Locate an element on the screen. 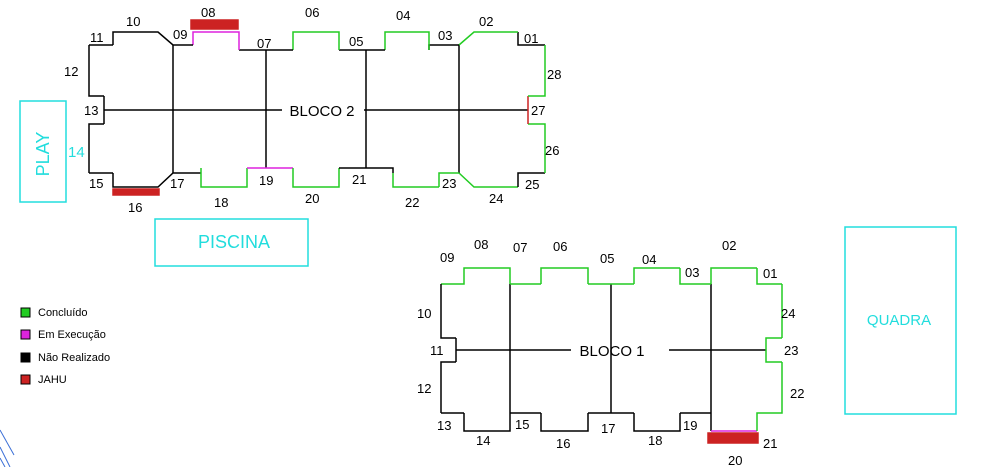 This screenshot has height=467, width=988. bloco1-label-08: 08 is located at coordinates (481, 244).